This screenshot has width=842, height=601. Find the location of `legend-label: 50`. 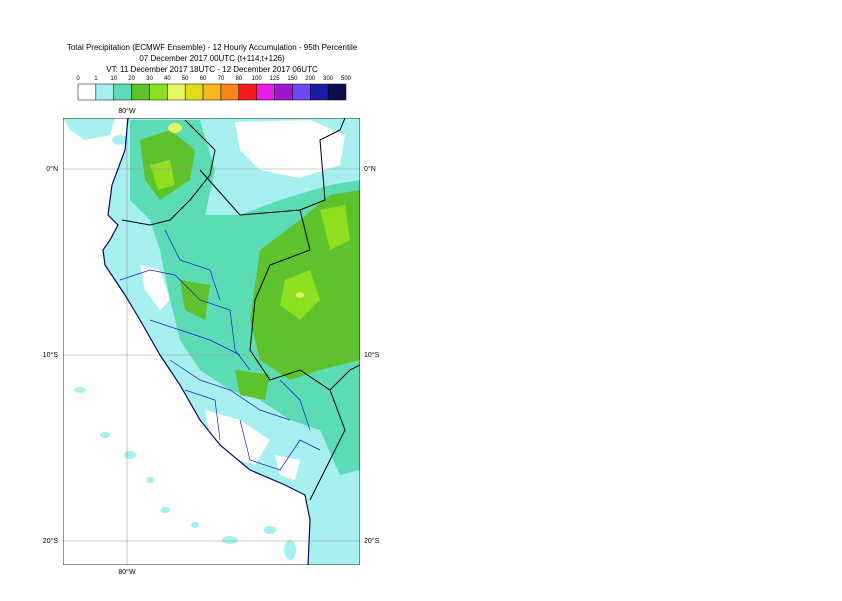

legend-label: 50 is located at coordinates (185, 79).